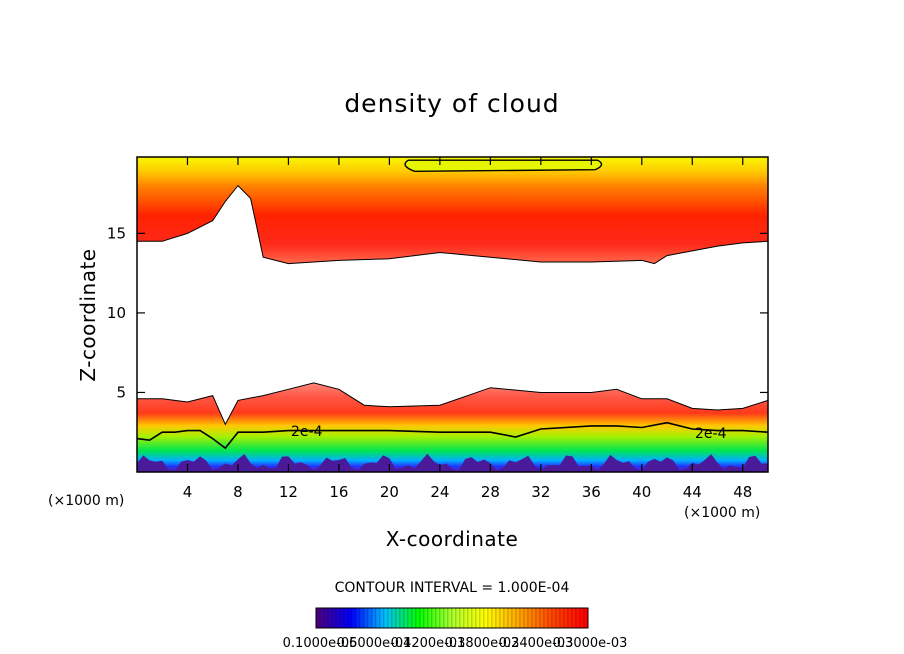 The image size is (904, 654). Describe the element at coordinates (389, 492) in the screenshot. I see `x-tick-label-20: 20` at that location.